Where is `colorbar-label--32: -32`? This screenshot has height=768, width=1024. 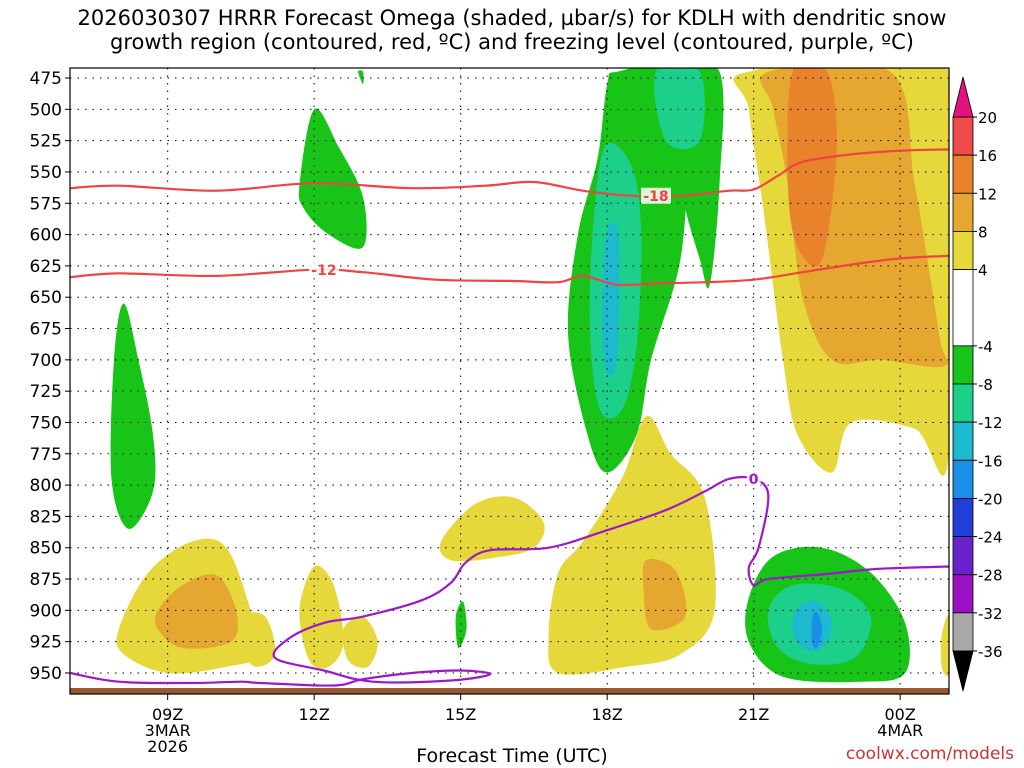 colorbar-label--32: -32 is located at coordinates (990, 614).